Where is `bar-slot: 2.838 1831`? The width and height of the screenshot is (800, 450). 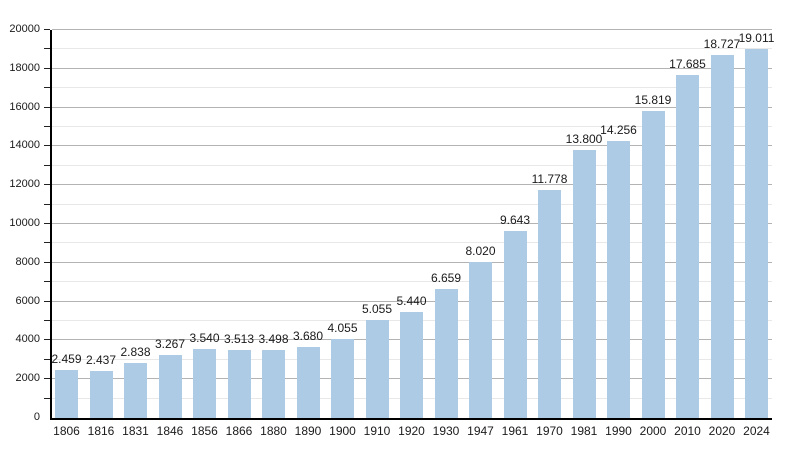
bar-slot: 2.838 1831 is located at coordinates (135, 234).